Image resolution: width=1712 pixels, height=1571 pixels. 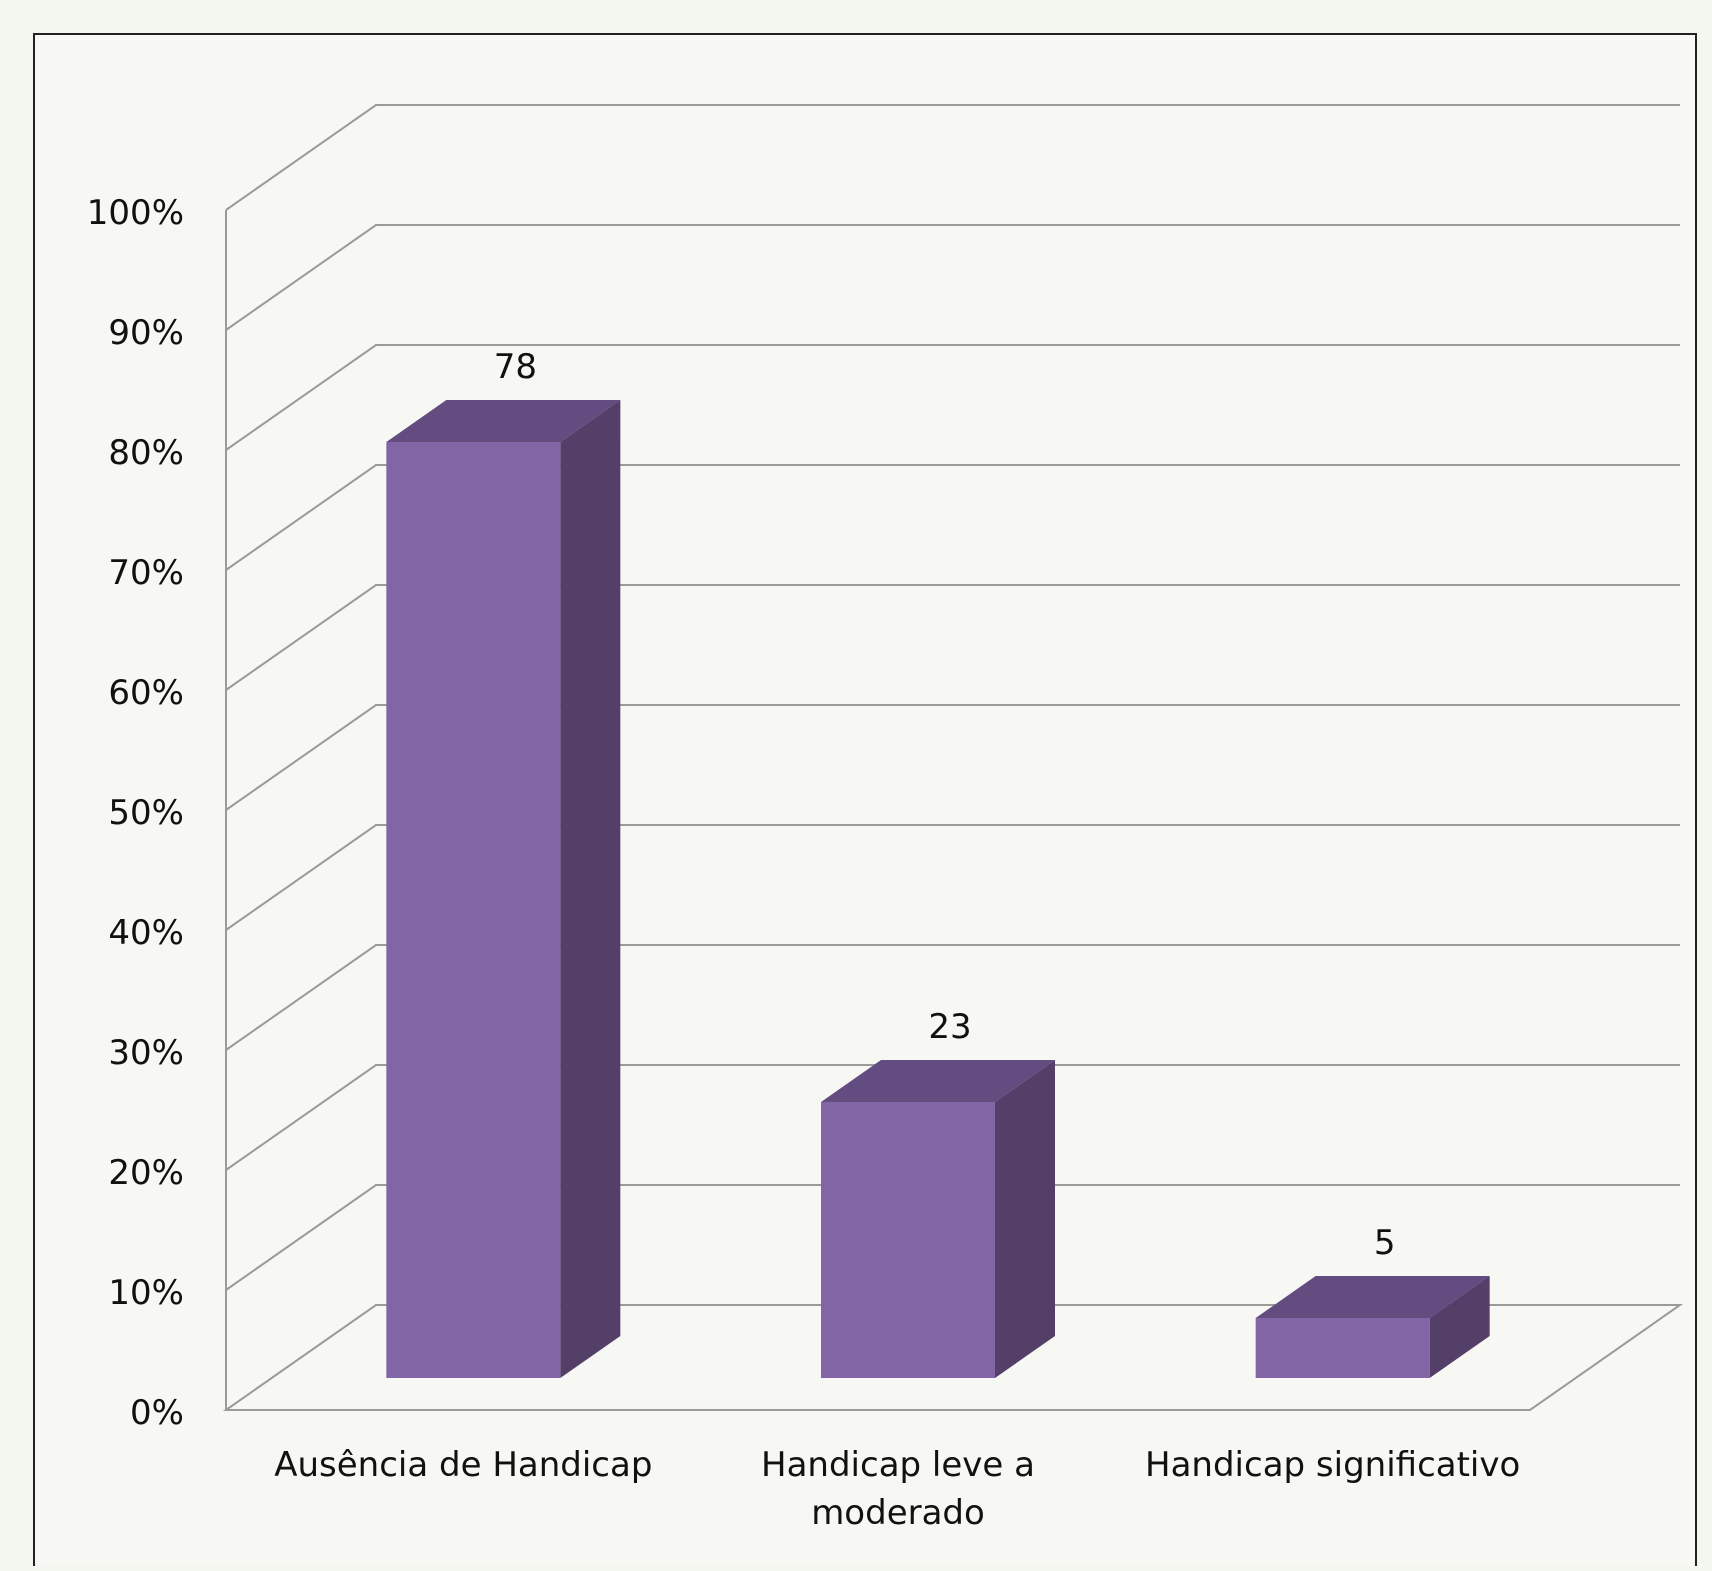 I want to click on x-tick-label: Handicap significativo, so click(x=1332, y=1465).